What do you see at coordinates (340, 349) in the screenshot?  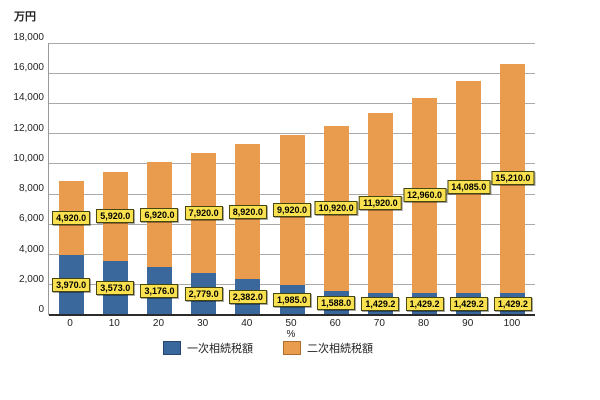 I see `legend-label: 二次相続税額` at bounding box center [340, 349].